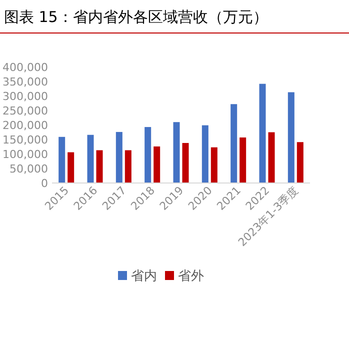 This screenshot has height=339, width=349. I want to click on y-tick-label: 0, so click(44, 183).